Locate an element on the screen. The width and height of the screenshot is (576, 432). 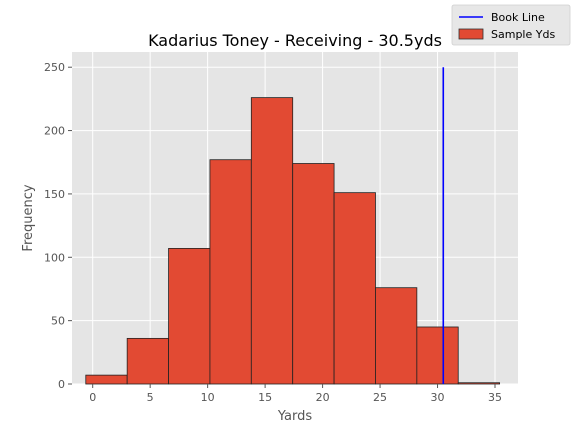
y-ticks: 0 50 100 150 200 250 is located at coordinates (58, 226).